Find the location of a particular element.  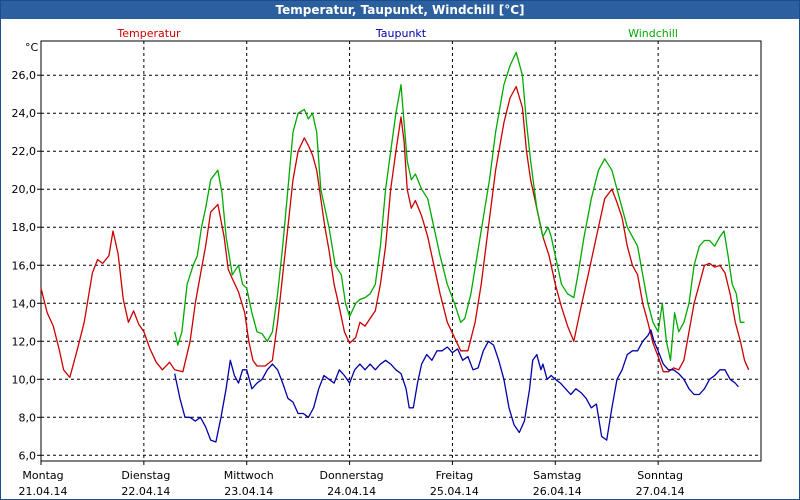

y-tick-label: 22,0 is located at coordinates (24, 151).